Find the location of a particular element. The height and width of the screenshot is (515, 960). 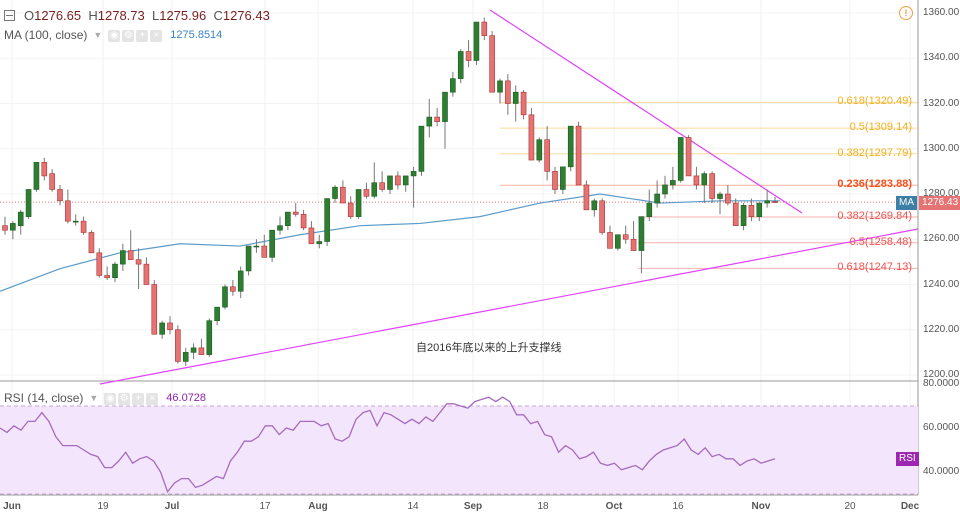

close-label: C is located at coordinates (218, 15).